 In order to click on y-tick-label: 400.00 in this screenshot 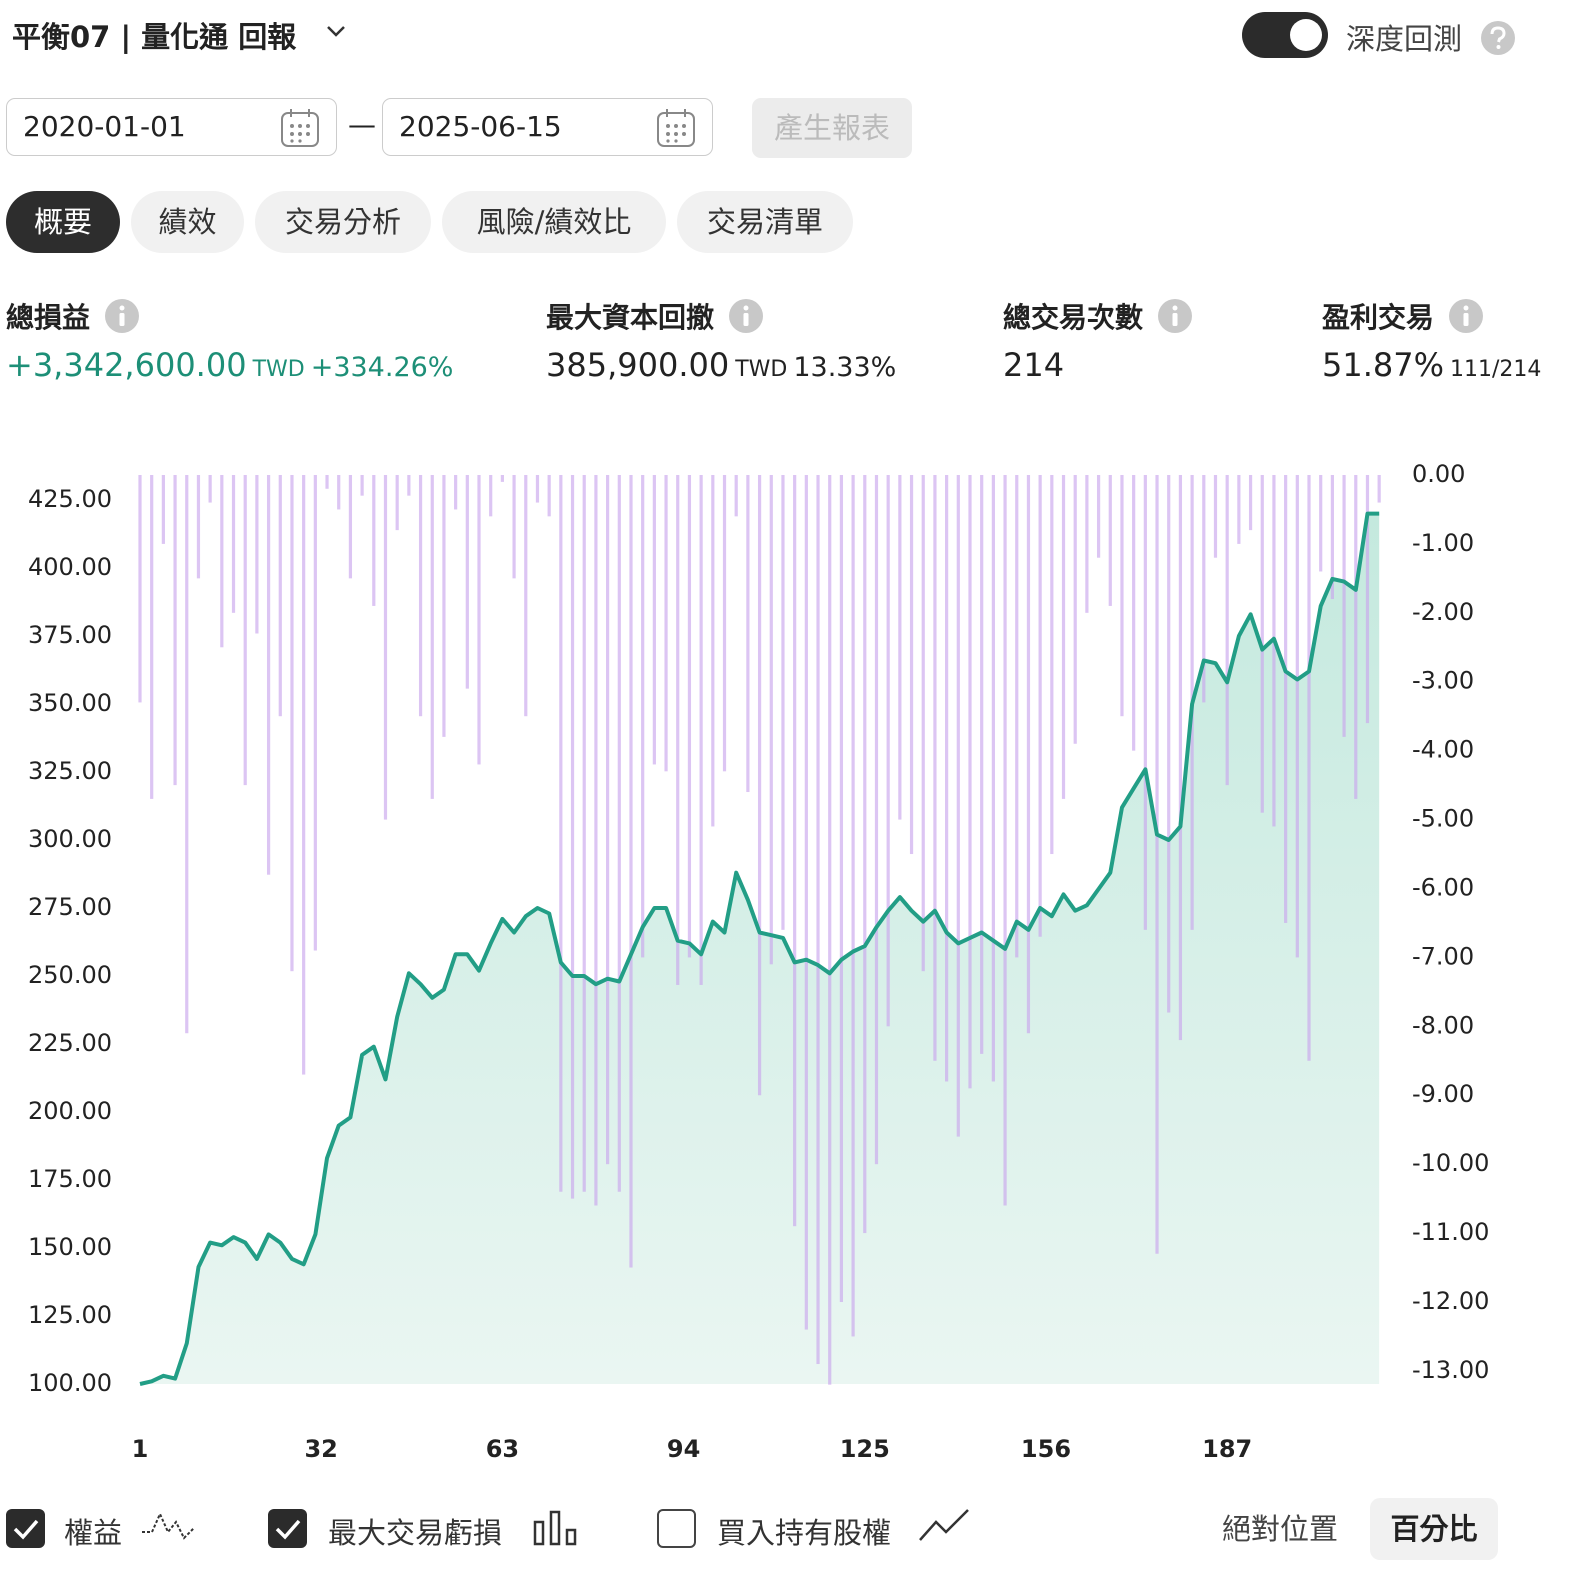, I will do `click(70, 567)`.